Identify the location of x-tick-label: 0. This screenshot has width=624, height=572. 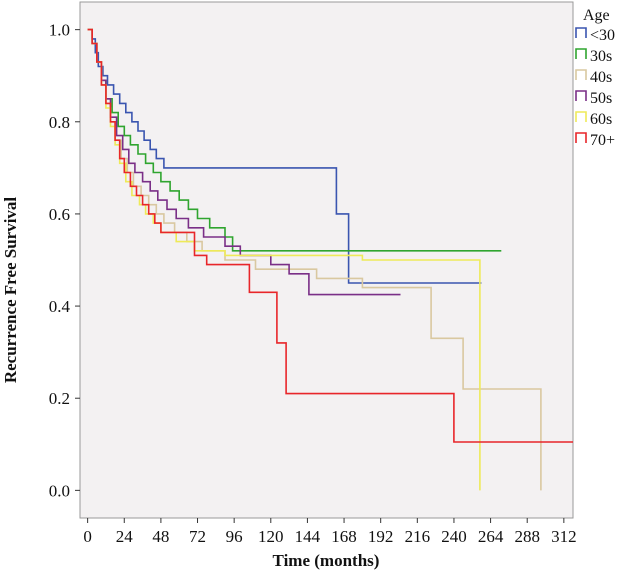
(87, 536).